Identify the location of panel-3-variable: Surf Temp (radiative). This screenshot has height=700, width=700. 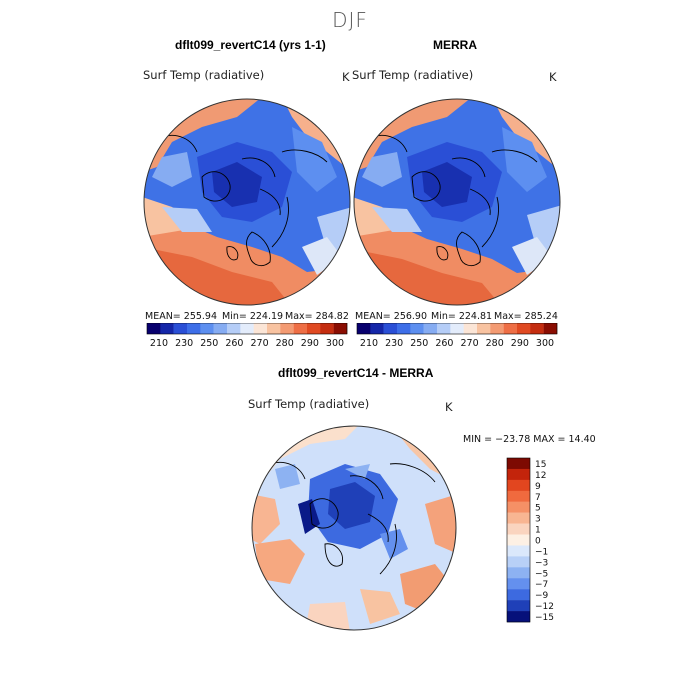
(309, 404).